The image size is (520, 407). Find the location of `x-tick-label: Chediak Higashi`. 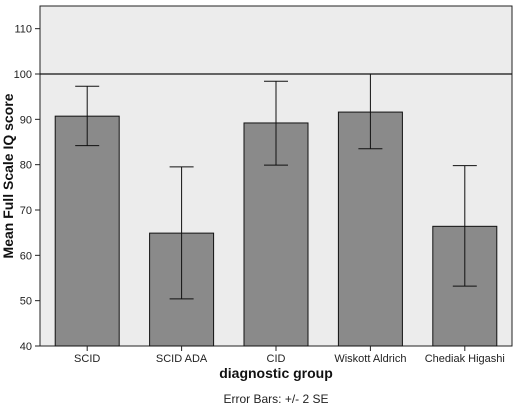

x-tick-label: Chediak Higashi is located at coordinates (465, 359).